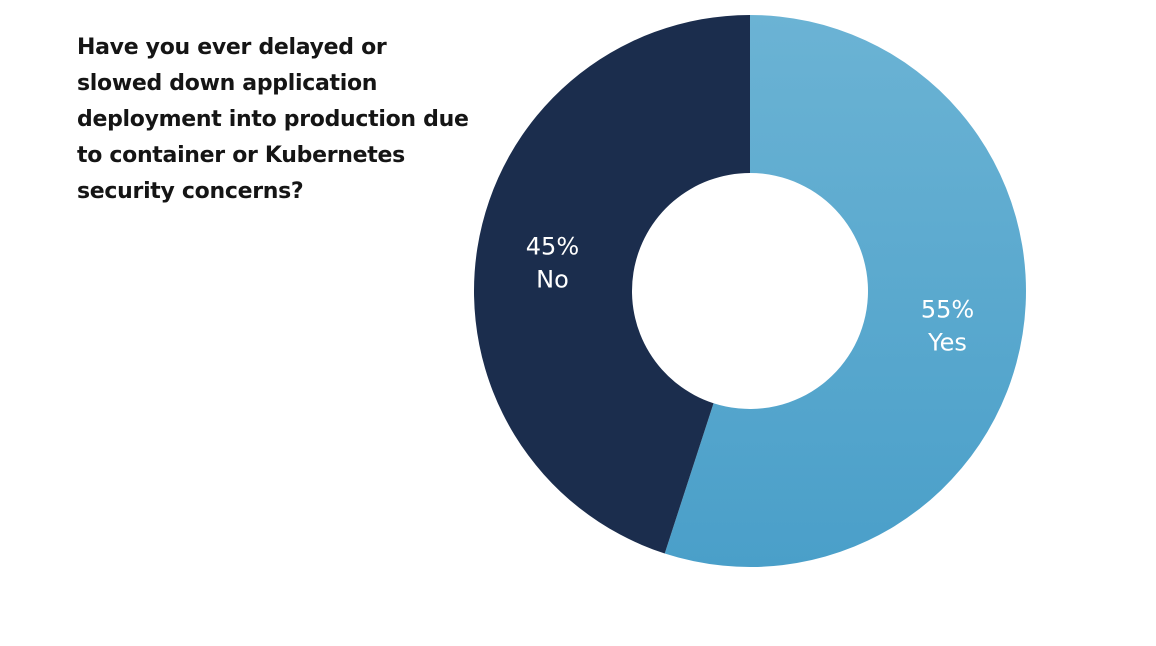 This screenshot has width=1156, height=646. I want to click on slice-category-label: Yes, so click(947, 342).